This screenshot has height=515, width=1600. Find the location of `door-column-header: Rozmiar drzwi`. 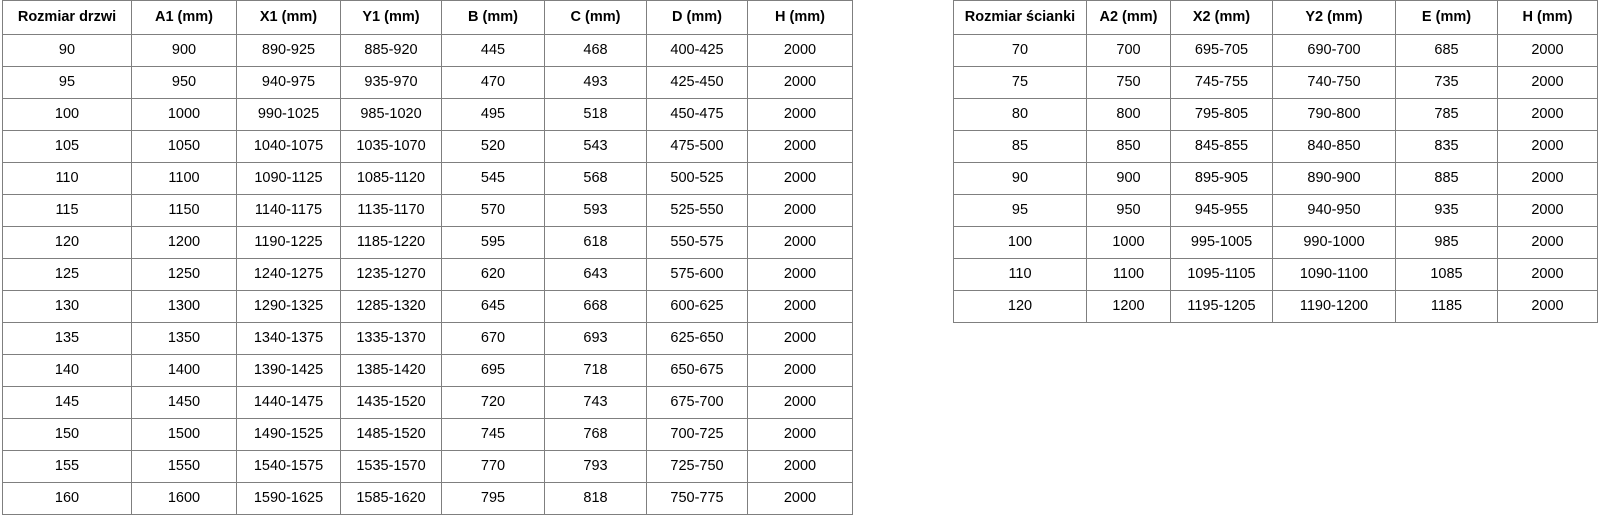

door-column-header: Rozmiar drzwi is located at coordinates (67, 17).